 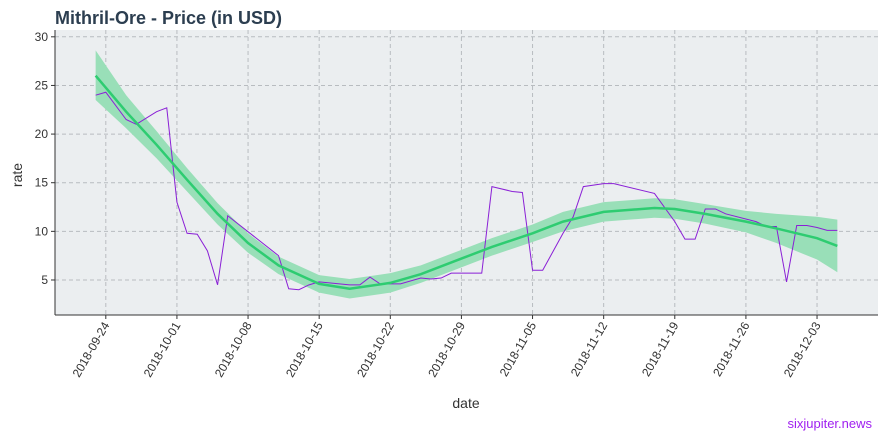 What do you see at coordinates (162, 349) in the screenshot?
I see `x-tick-label: 2018-10-01` at bounding box center [162, 349].